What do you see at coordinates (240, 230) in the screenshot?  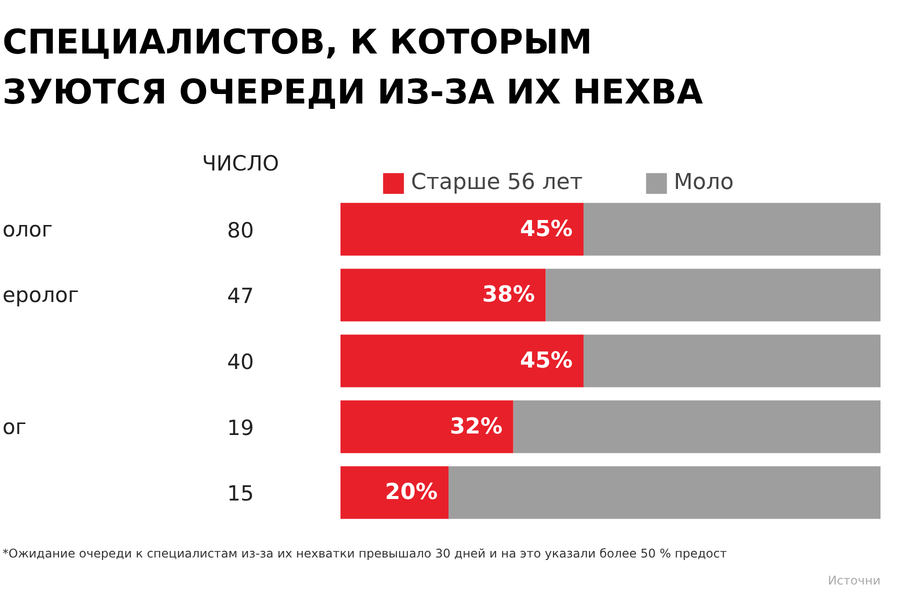 I see `text: 80` at bounding box center [240, 230].